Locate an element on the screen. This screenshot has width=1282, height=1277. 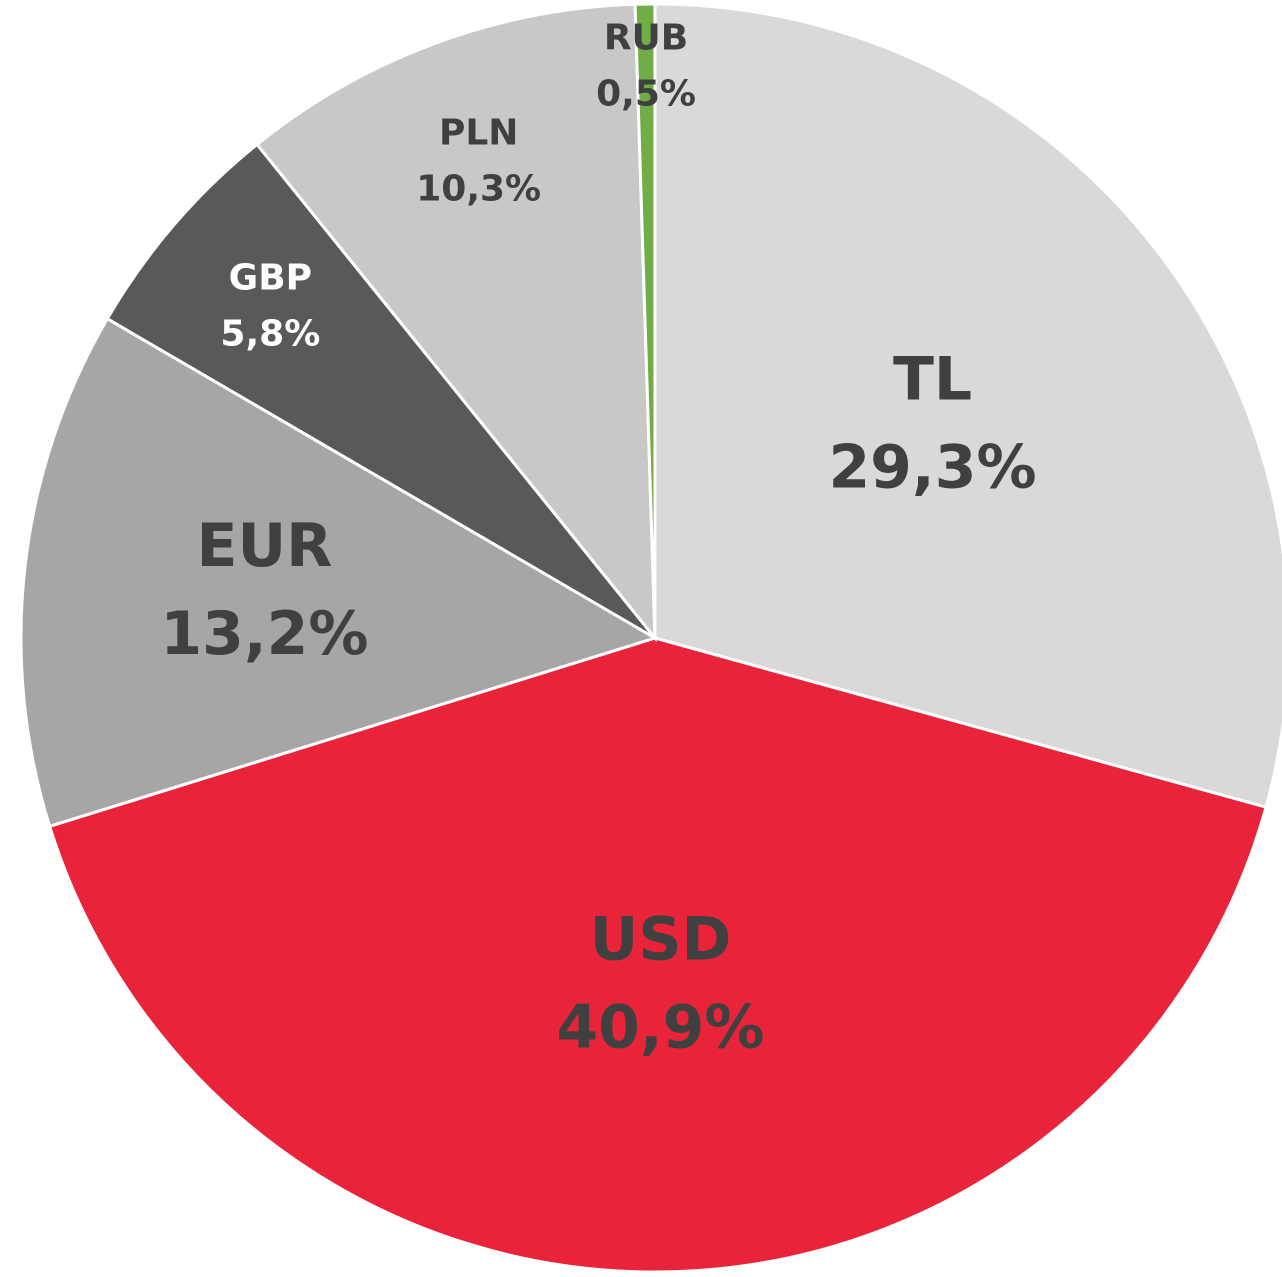
slice-value-label: 13,2% is located at coordinates (264, 634).